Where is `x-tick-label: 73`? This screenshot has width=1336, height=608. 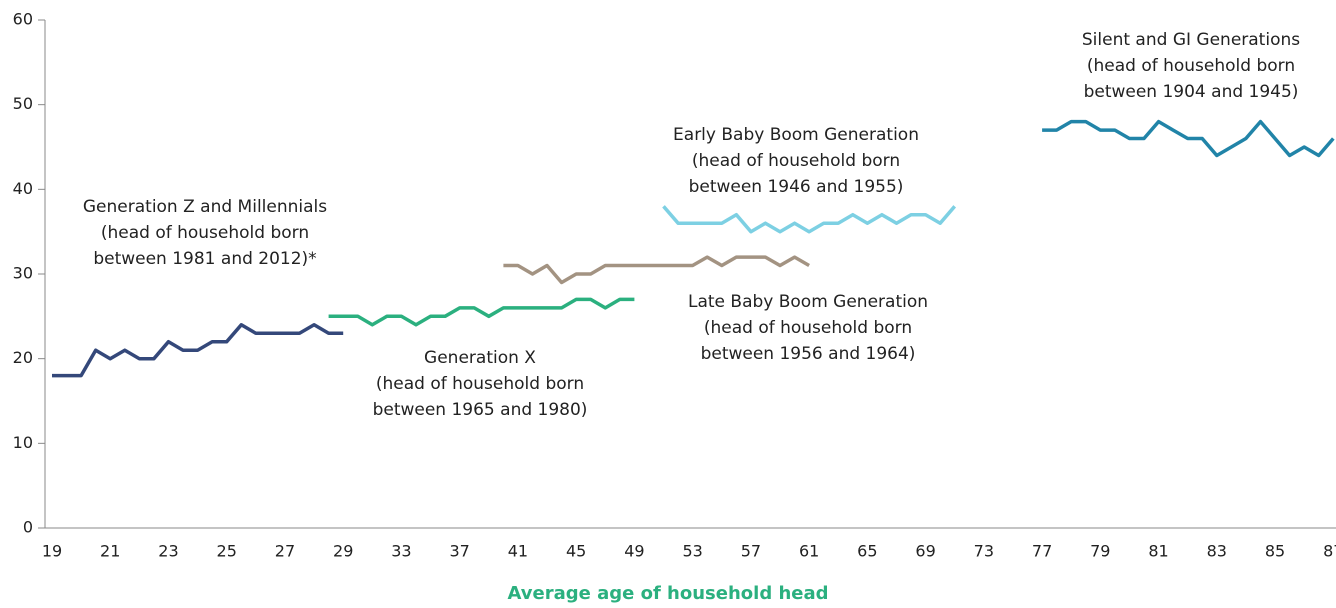 x-tick-label: 73 is located at coordinates (984, 551).